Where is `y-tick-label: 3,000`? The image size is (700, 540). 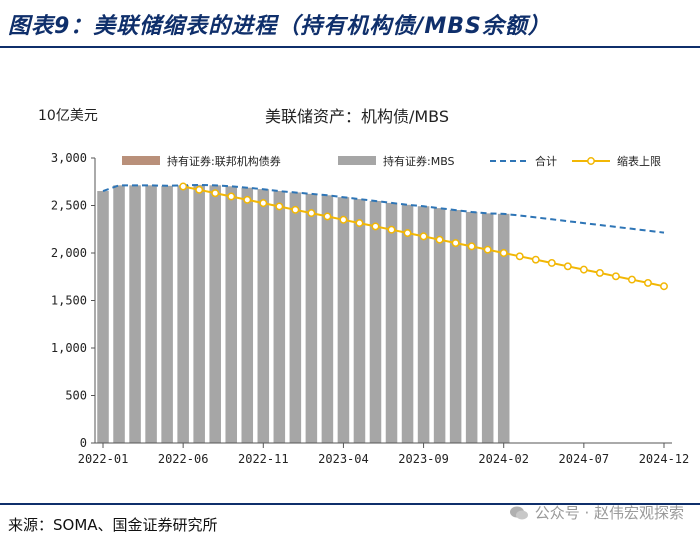 y-tick-label: 3,000 is located at coordinates (69, 158).